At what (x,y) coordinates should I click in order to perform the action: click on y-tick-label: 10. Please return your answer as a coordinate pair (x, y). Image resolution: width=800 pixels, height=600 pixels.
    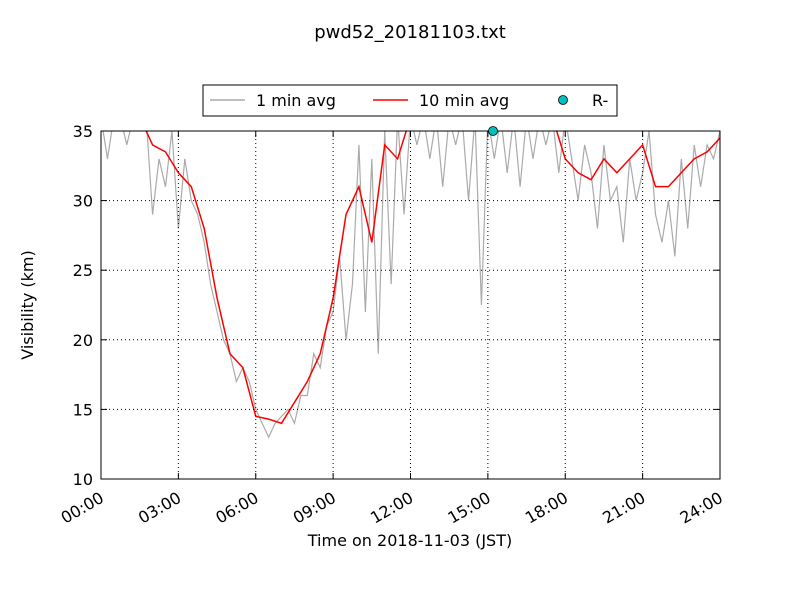
    Looking at the image, I should click on (83, 479).